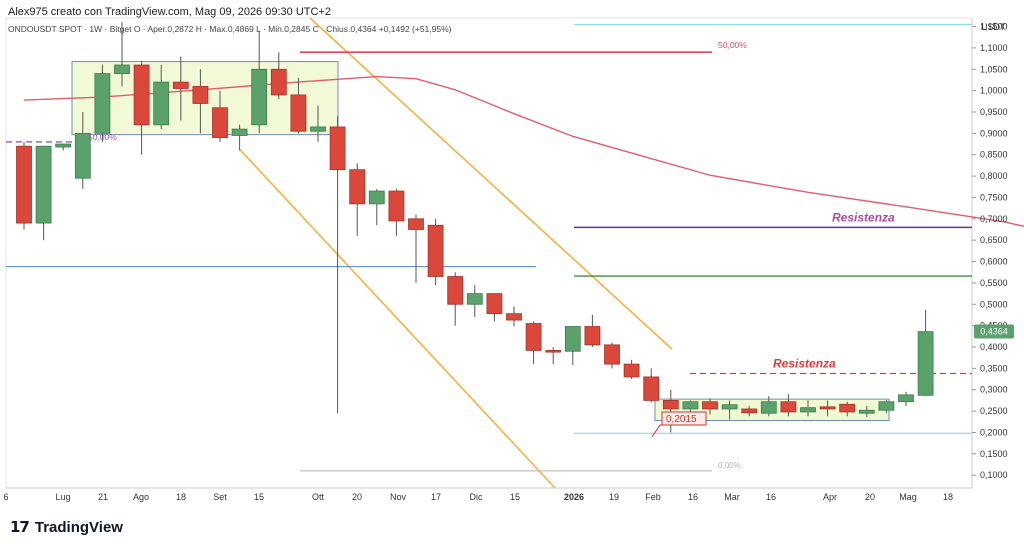 This screenshot has height=546, width=1024. Describe the element at coordinates (141, 497) in the screenshot. I see `x-tick-label: Ago` at that location.